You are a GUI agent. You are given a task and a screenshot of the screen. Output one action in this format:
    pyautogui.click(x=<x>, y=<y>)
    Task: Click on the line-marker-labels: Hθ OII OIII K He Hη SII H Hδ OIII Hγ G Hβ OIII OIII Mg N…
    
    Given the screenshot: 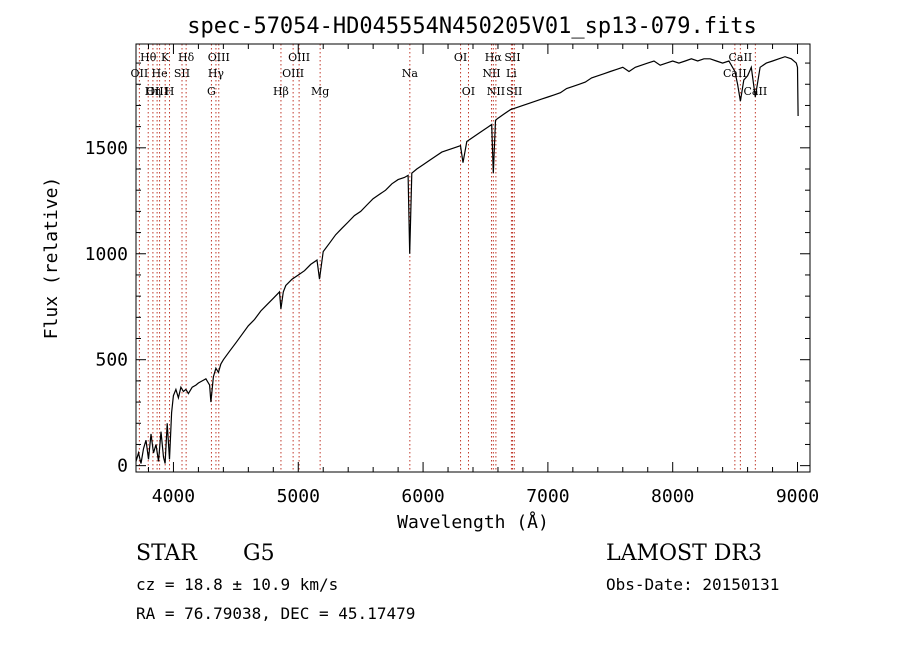 What is the action you would take?
    pyautogui.click(x=449, y=74)
    